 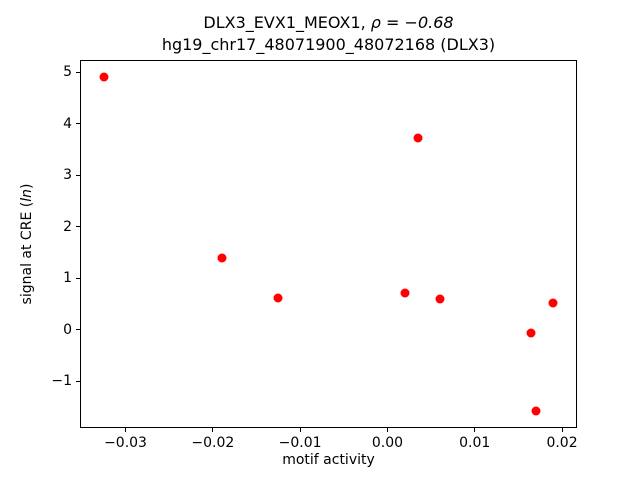 I want to click on y-axis-label-text: signal at CRE (, so click(x=27, y=253).